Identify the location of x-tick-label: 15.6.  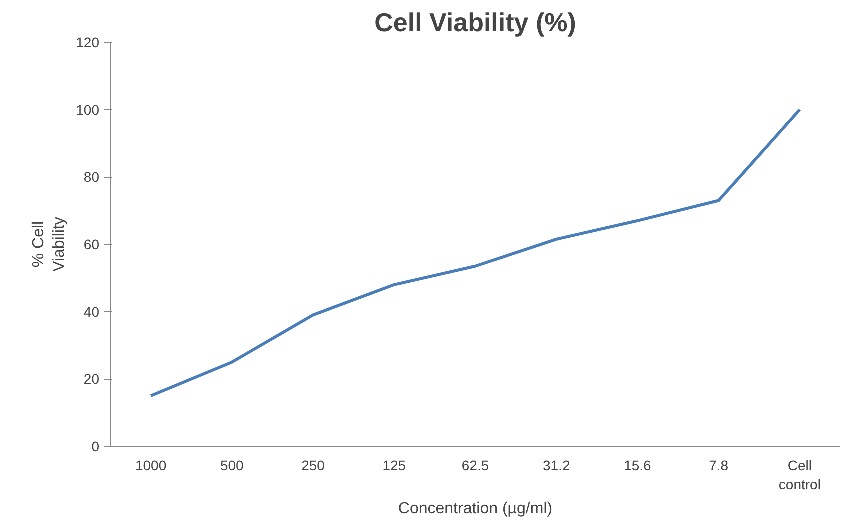
(638, 466).